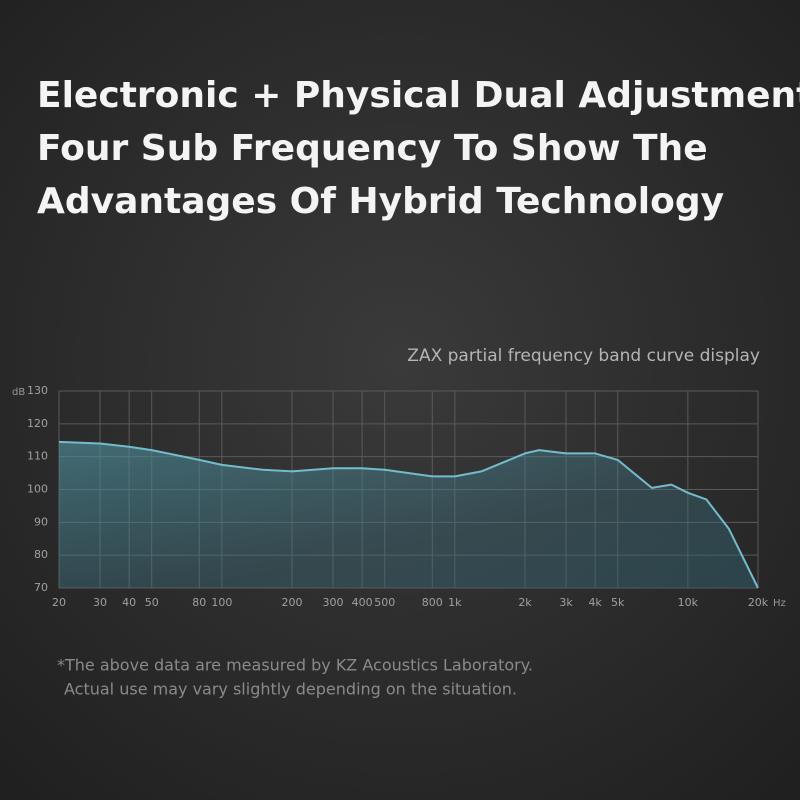 Image resolution: width=800 pixels, height=804 pixels. Describe the element at coordinates (59, 602) in the screenshot. I see `x-tick-label: 20` at that location.